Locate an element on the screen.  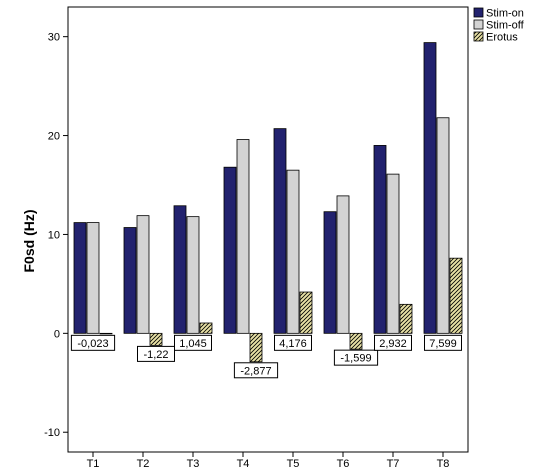
bar-stim-on-t6 is located at coordinates (330, 272).